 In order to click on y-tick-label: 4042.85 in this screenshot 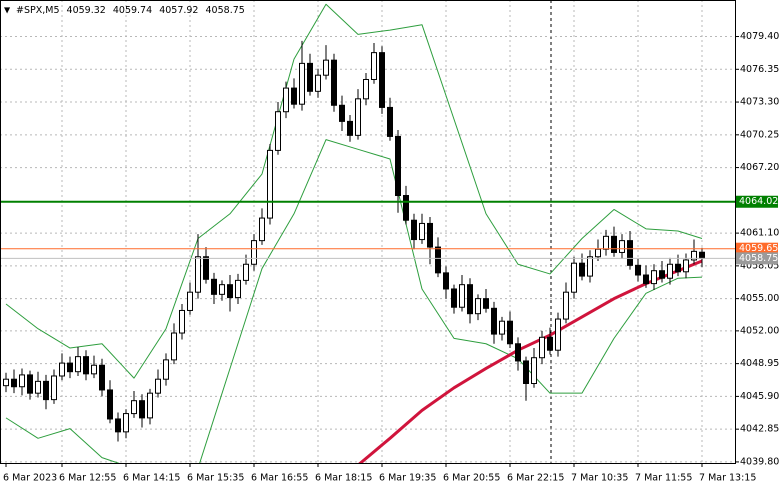, I will do `click(759, 429)`.